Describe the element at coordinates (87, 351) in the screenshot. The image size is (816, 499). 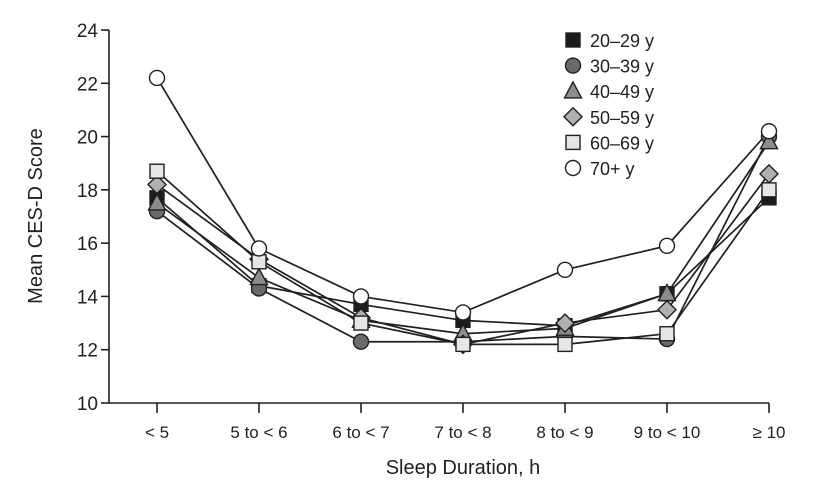
I see `y-tick-label: 12` at that location.